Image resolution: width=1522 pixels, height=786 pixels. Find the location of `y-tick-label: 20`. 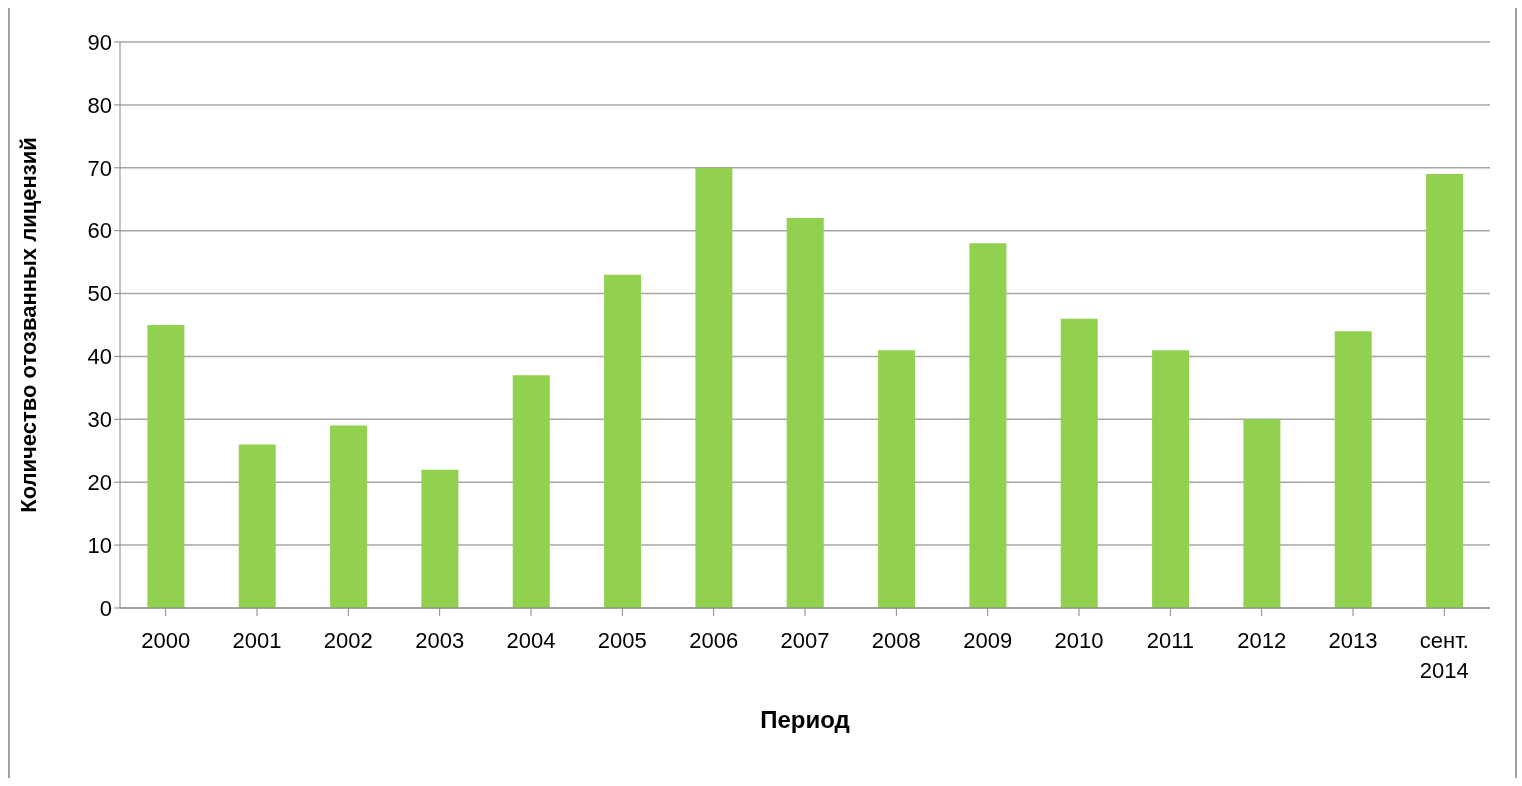

y-tick-label: 20 is located at coordinates (99, 483).